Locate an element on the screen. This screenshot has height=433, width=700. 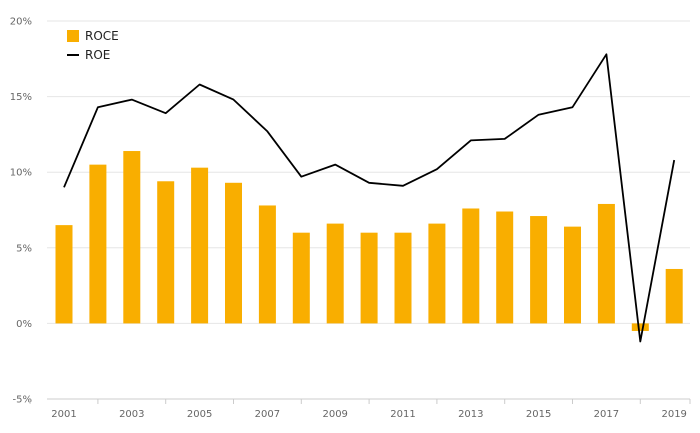
roce-bar-2019 is located at coordinates (674, 296).